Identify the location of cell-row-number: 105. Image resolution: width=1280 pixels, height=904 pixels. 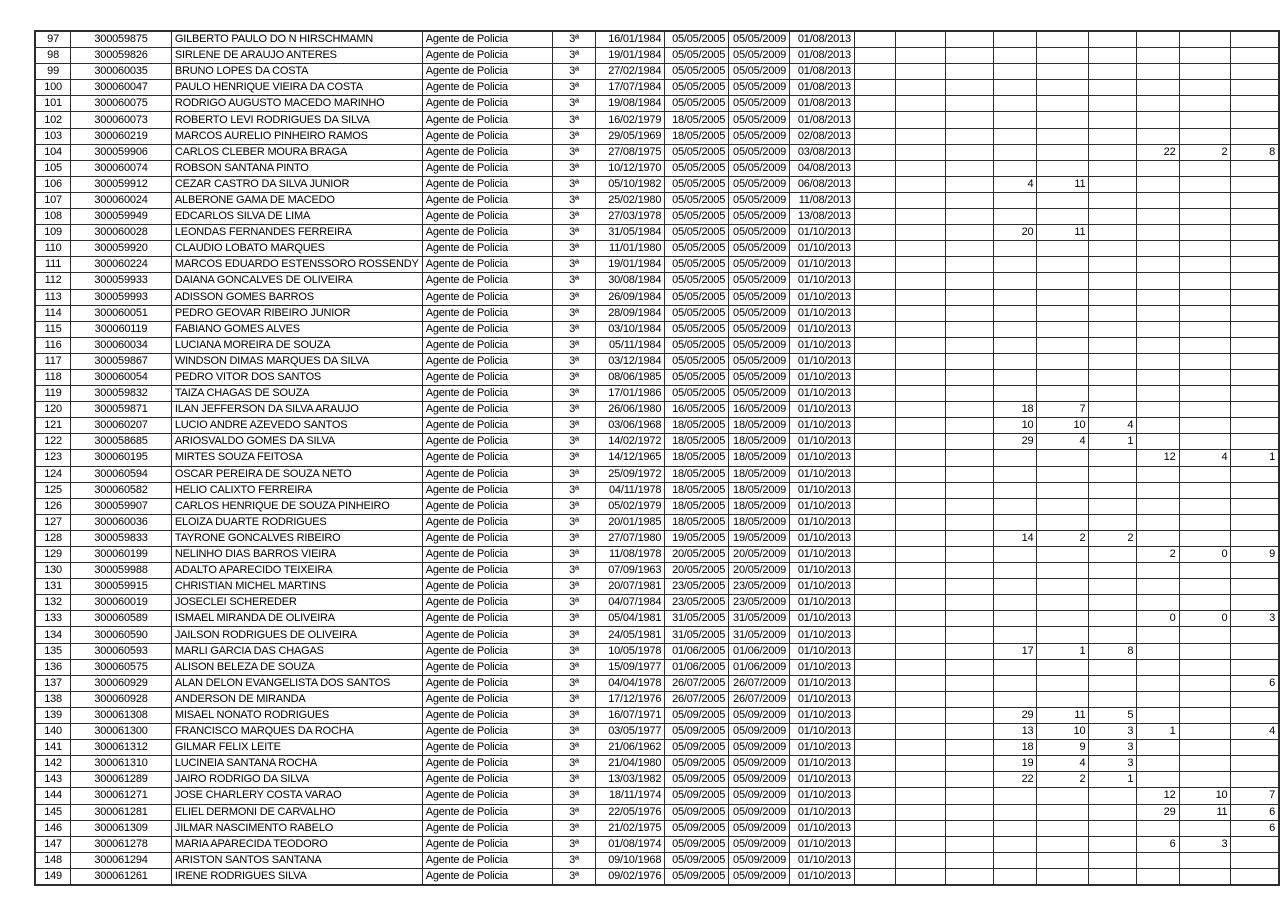
(53, 168).